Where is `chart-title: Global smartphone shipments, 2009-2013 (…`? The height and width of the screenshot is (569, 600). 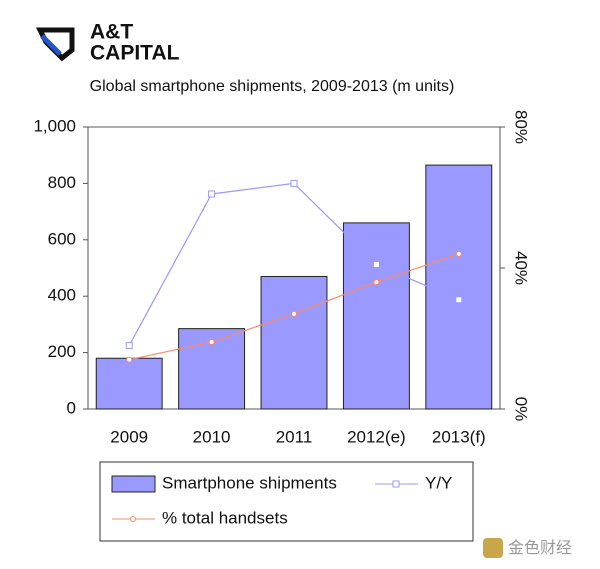 chart-title: Global smartphone shipments, 2009-2013 (… is located at coordinates (272, 86).